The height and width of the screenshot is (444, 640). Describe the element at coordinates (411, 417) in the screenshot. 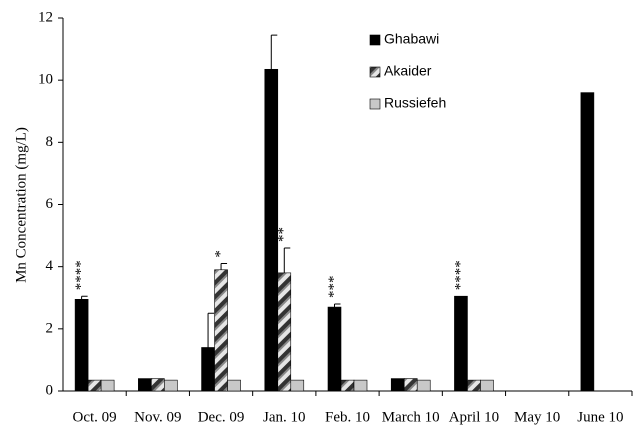

I see `x-tick-label: March 10` at that location.